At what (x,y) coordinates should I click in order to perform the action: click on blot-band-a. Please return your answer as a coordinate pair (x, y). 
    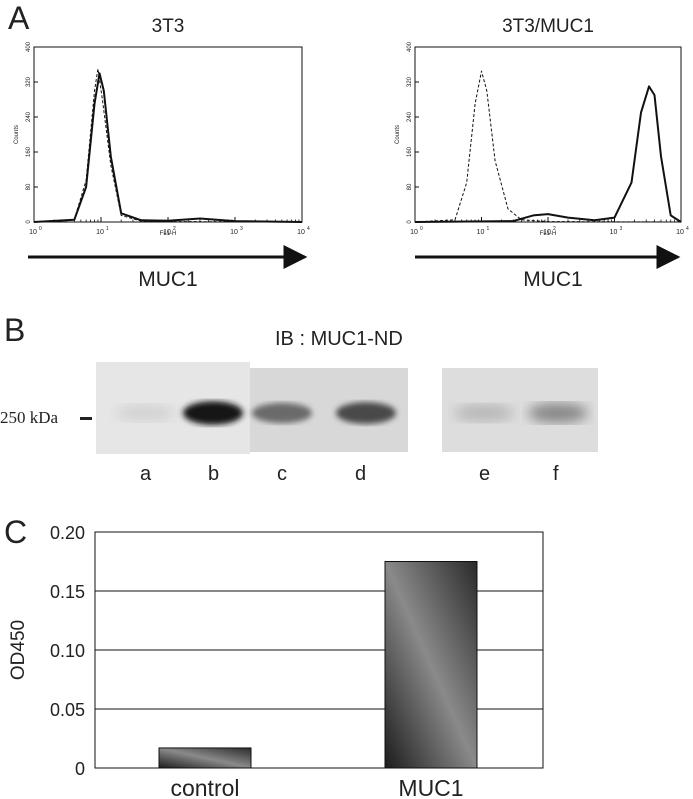
    Looking at the image, I should click on (145, 413).